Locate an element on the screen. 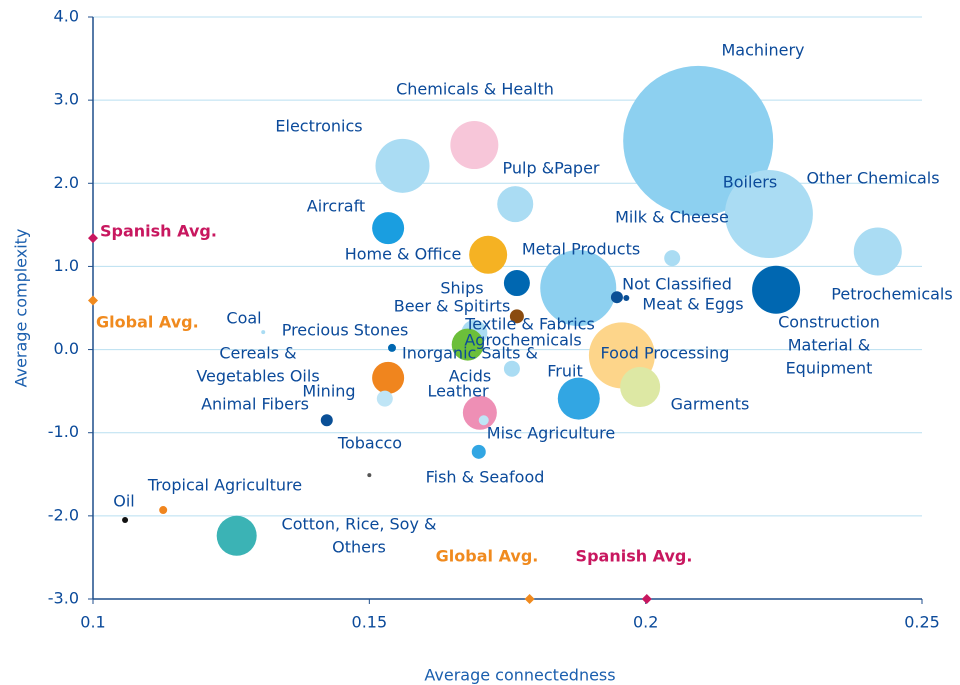  bubble-label: Others is located at coordinates (359, 547).